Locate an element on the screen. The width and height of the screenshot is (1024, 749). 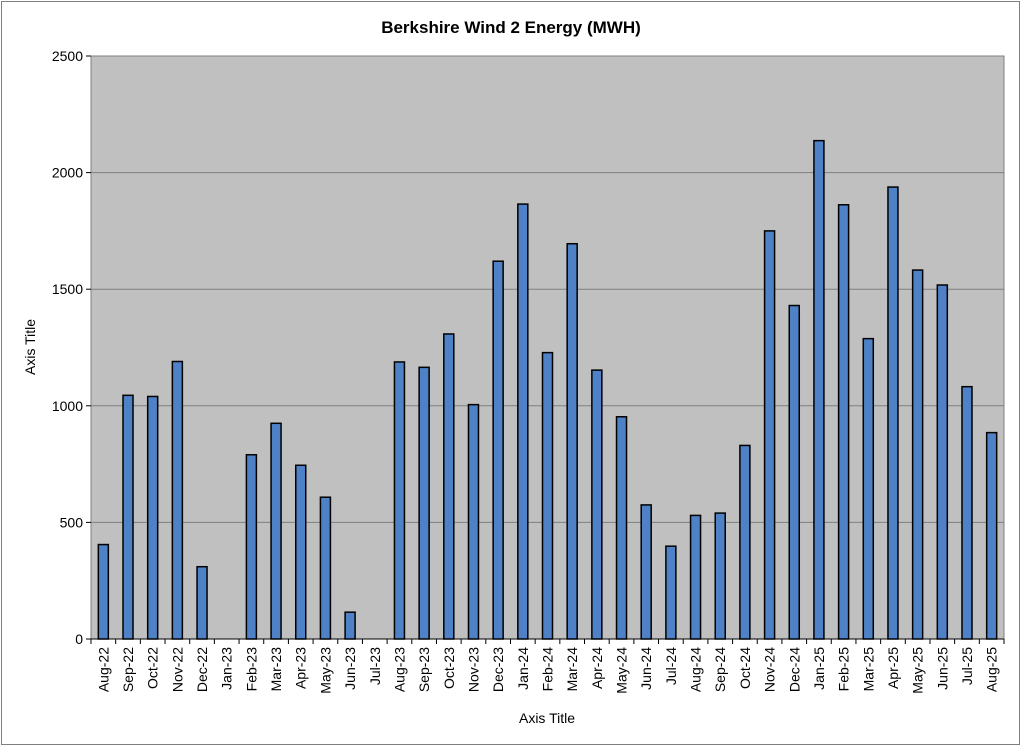
x-tick-label: Apr-25 is located at coordinates (893, 668).